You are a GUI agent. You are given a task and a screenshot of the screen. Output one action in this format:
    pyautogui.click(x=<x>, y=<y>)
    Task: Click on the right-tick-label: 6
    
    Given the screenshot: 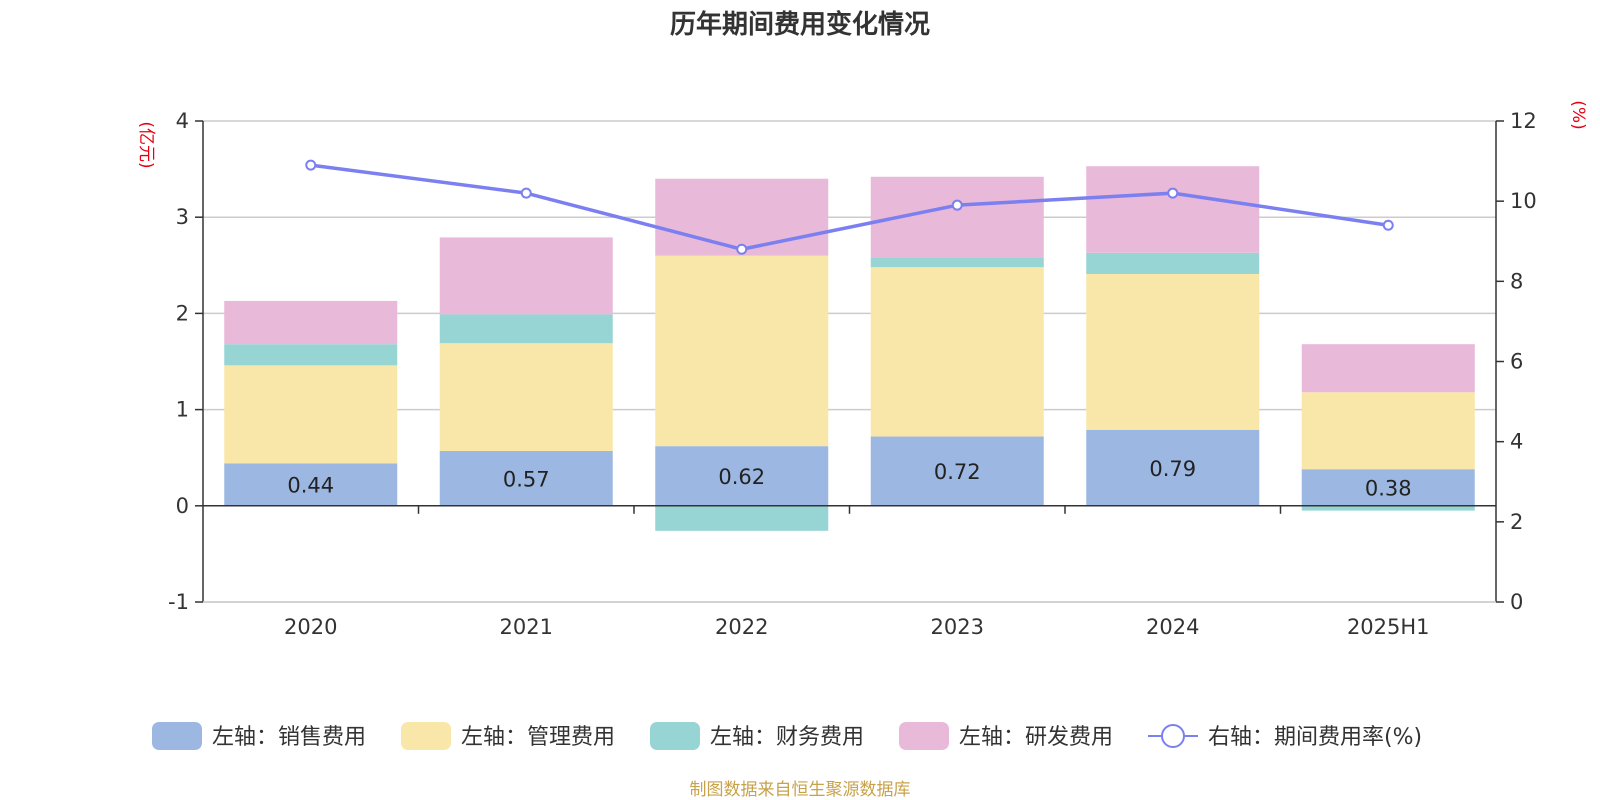 What is the action you would take?
    pyautogui.click(x=1516, y=362)
    